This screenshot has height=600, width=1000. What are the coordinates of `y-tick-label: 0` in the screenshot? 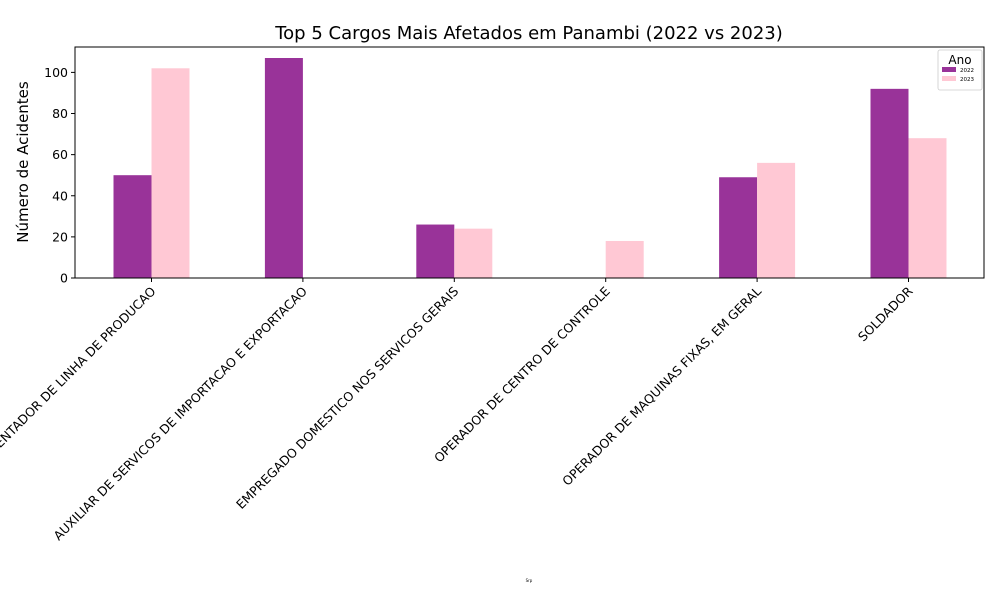 It's located at (64, 278).